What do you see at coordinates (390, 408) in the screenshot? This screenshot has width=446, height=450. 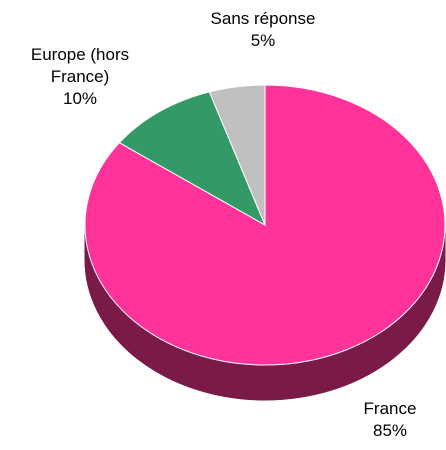 I see `category-label: France` at bounding box center [390, 408].